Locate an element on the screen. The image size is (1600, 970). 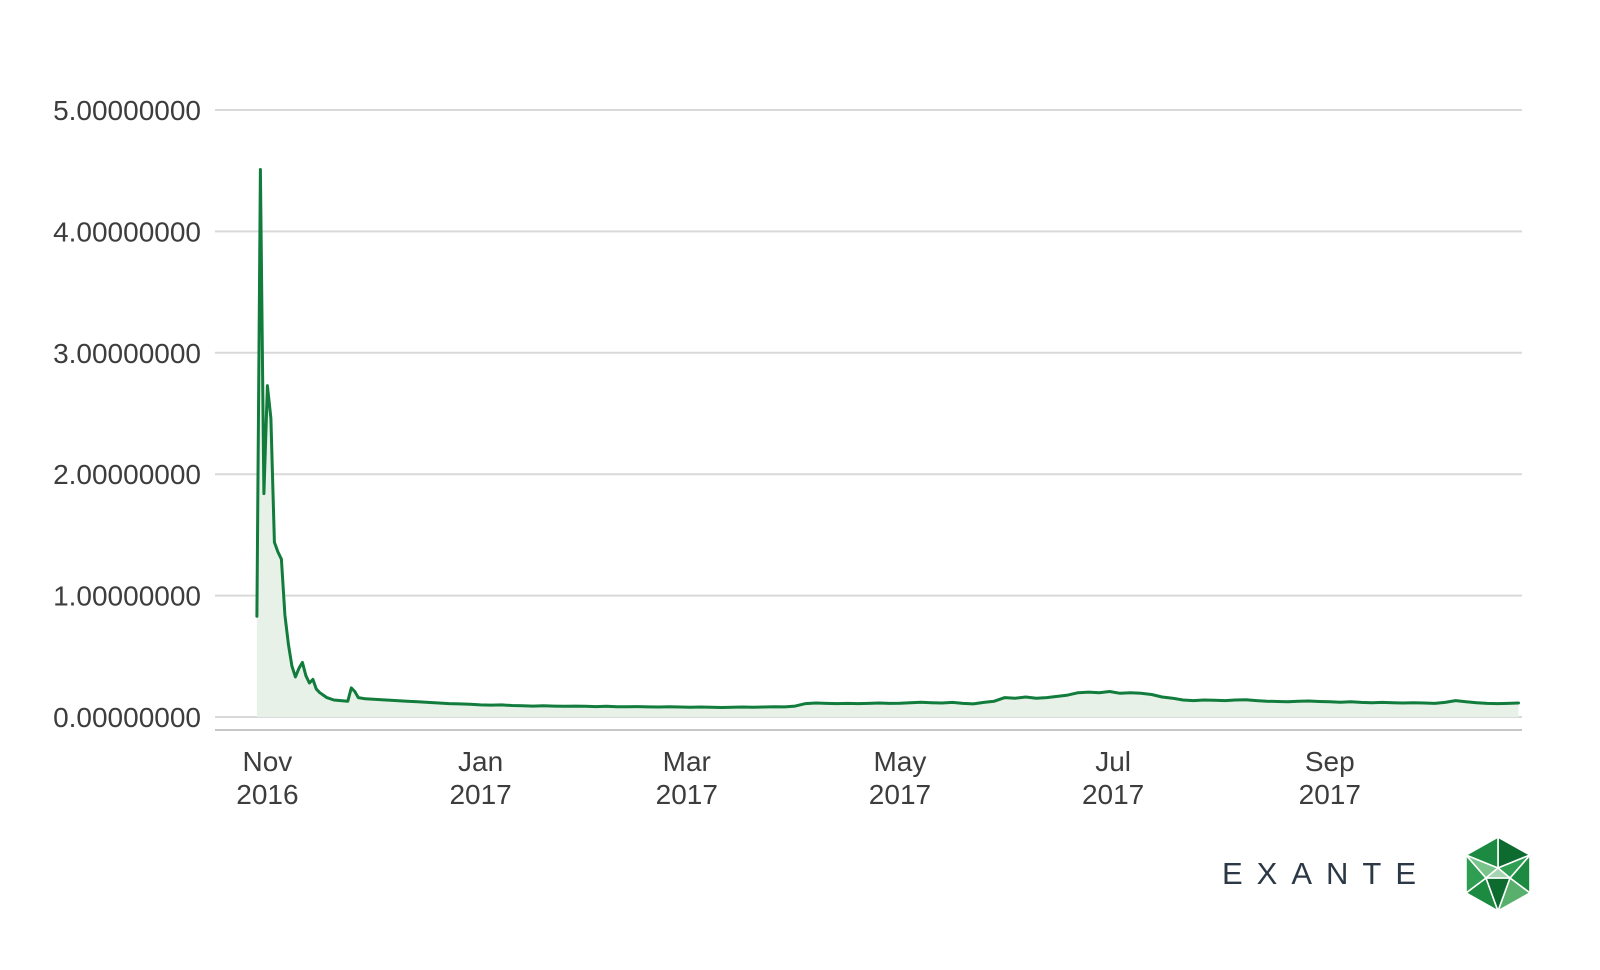
x-axis-tick-month: Sep is located at coordinates (1330, 761).